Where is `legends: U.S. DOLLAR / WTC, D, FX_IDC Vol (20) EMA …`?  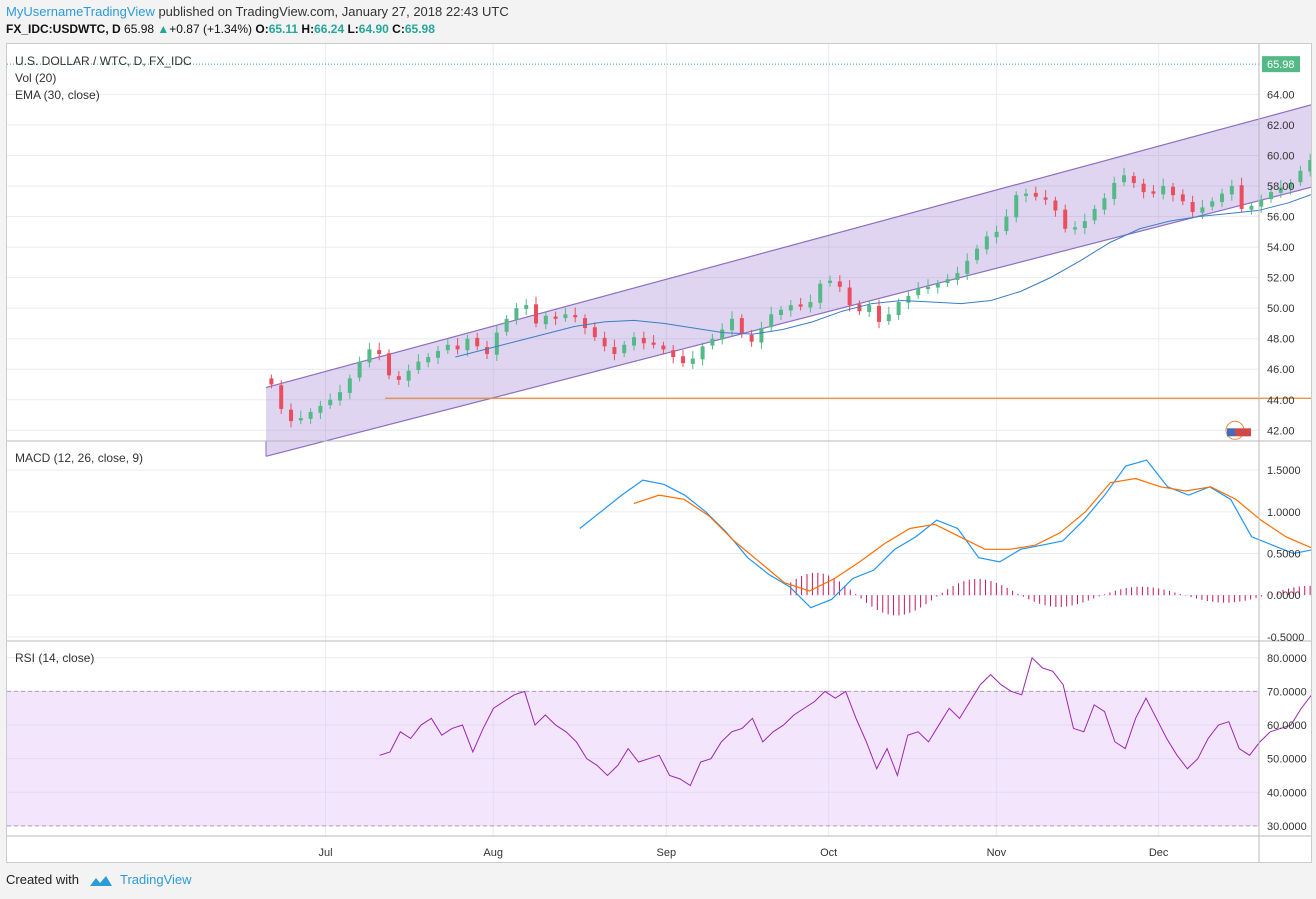
legends: U.S. DOLLAR / WTC, D, FX_IDC Vol (20) EMA … is located at coordinates (103, 359).